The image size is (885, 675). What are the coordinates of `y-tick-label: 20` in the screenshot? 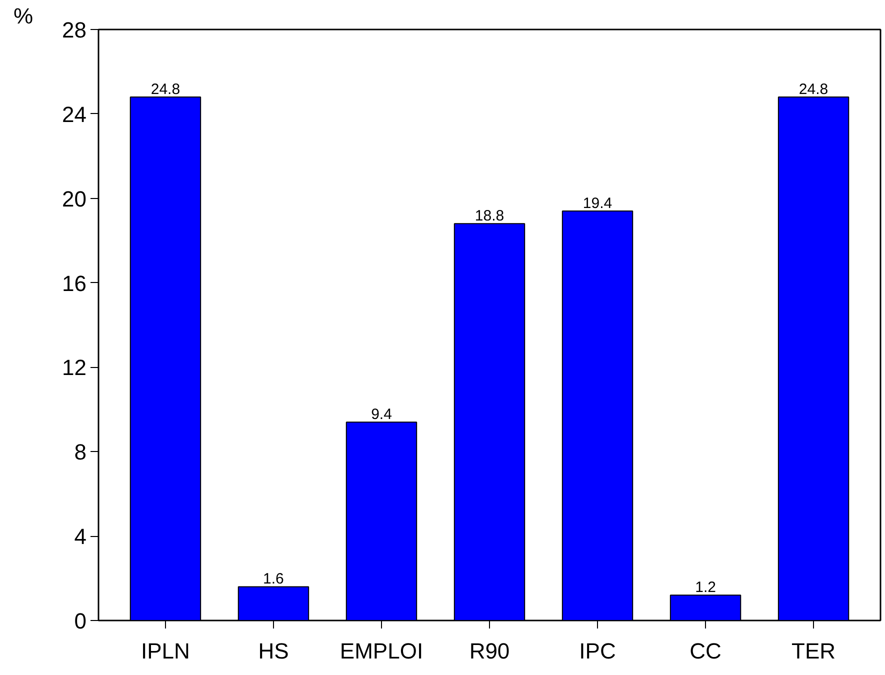 It's located at (74, 199).